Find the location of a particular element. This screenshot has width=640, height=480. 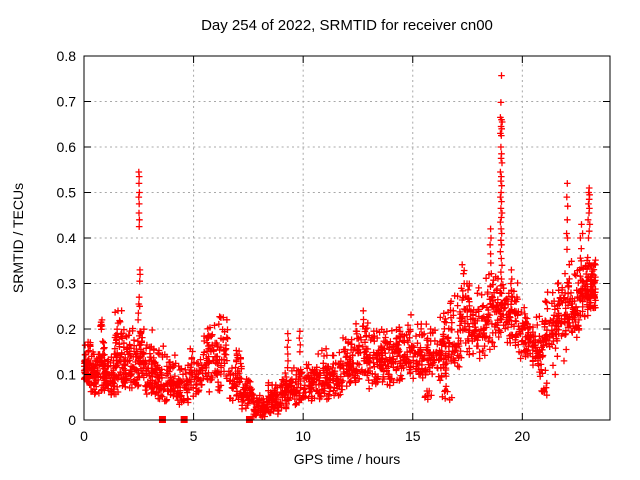

x-tick-label: 5 is located at coordinates (194, 436).